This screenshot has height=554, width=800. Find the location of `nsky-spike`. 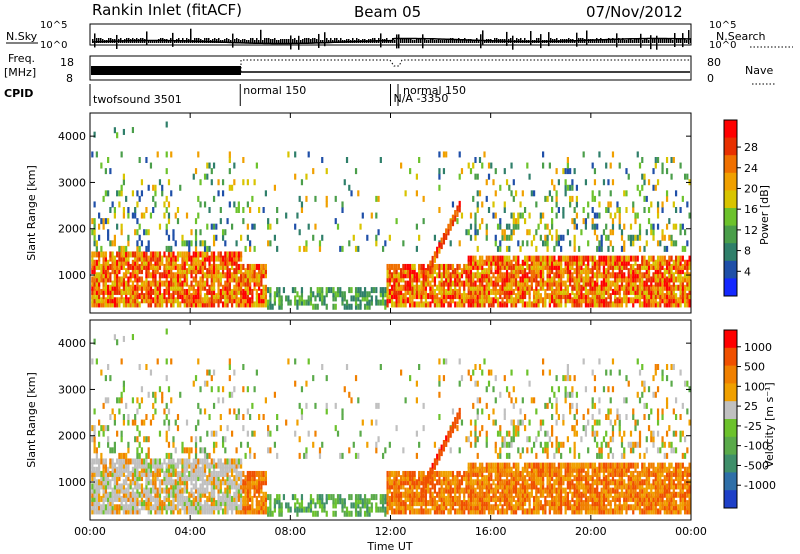

nsky-spike is located at coordinates (577, 39).